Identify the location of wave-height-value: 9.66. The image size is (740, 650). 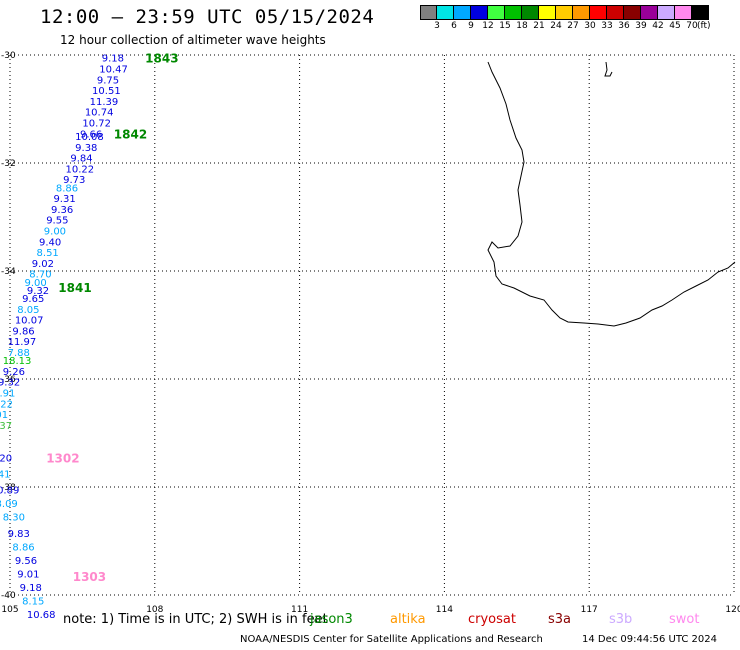
(91, 134).